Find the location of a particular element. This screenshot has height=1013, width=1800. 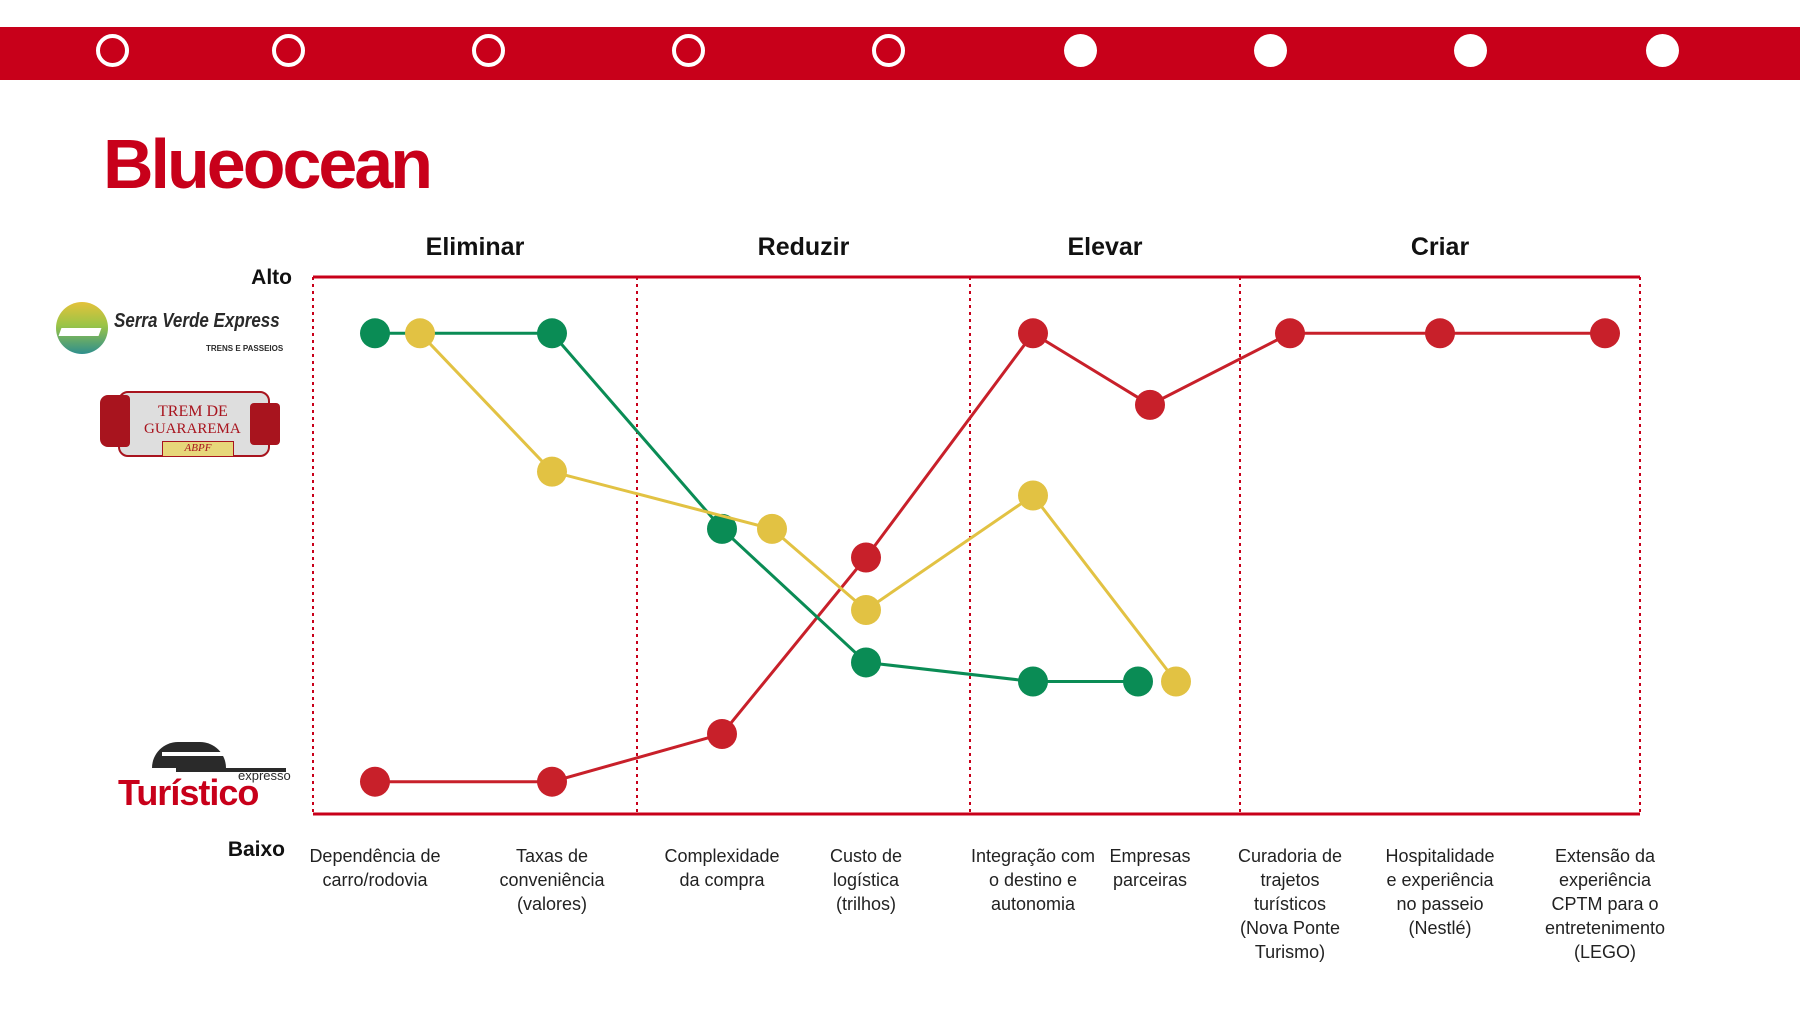

series-2-line is located at coordinates (756, 507).